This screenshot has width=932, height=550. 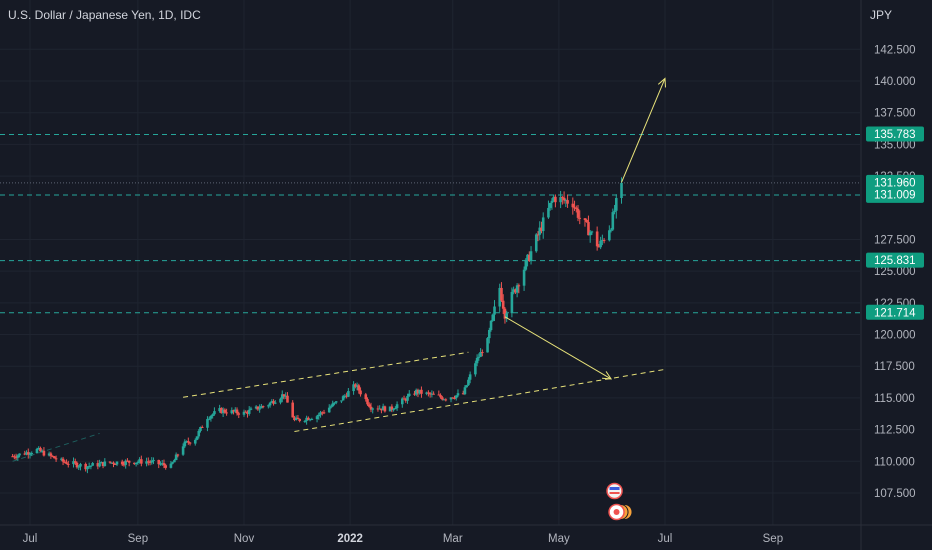 What do you see at coordinates (558, 348) in the screenshot?
I see `arrow-line` at bounding box center [558, 348].